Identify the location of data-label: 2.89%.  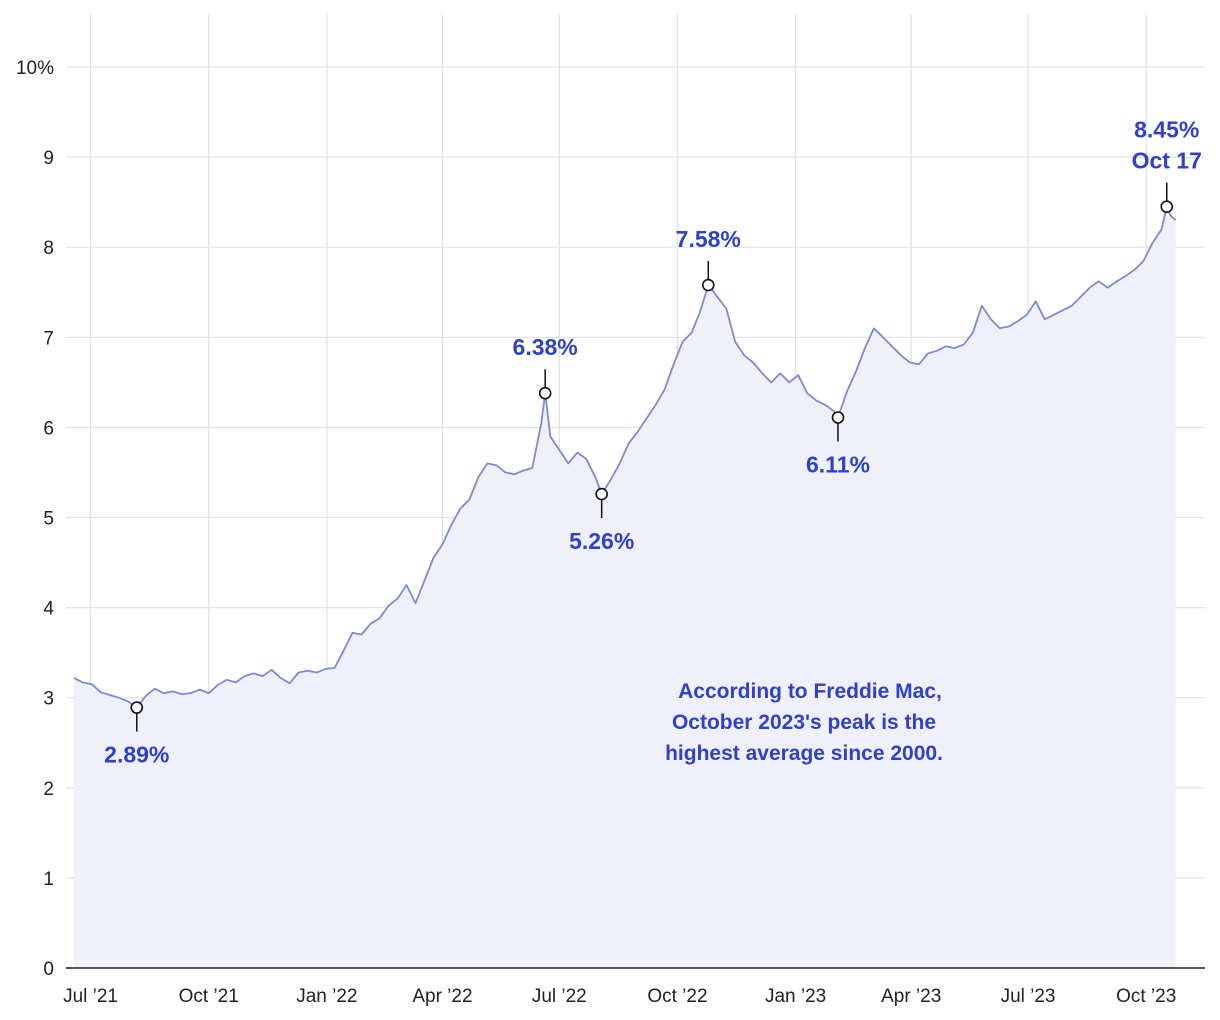
(136, 755).